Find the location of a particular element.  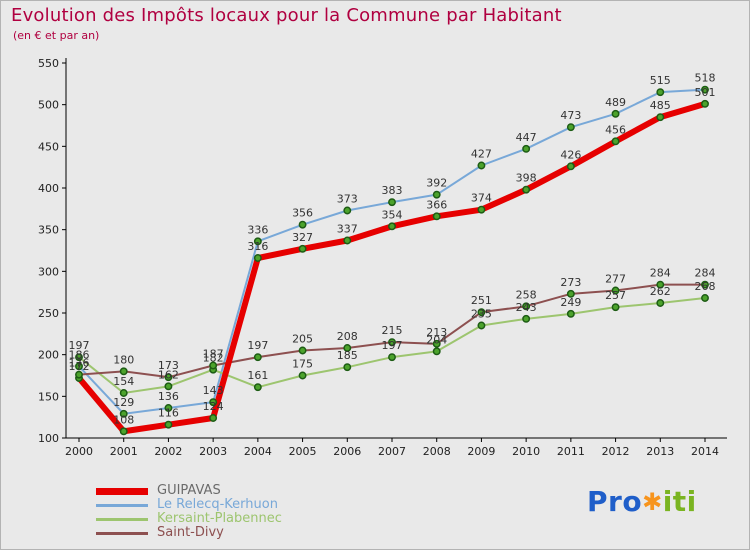

value-label: 243 is located at coordinates (526, 307).